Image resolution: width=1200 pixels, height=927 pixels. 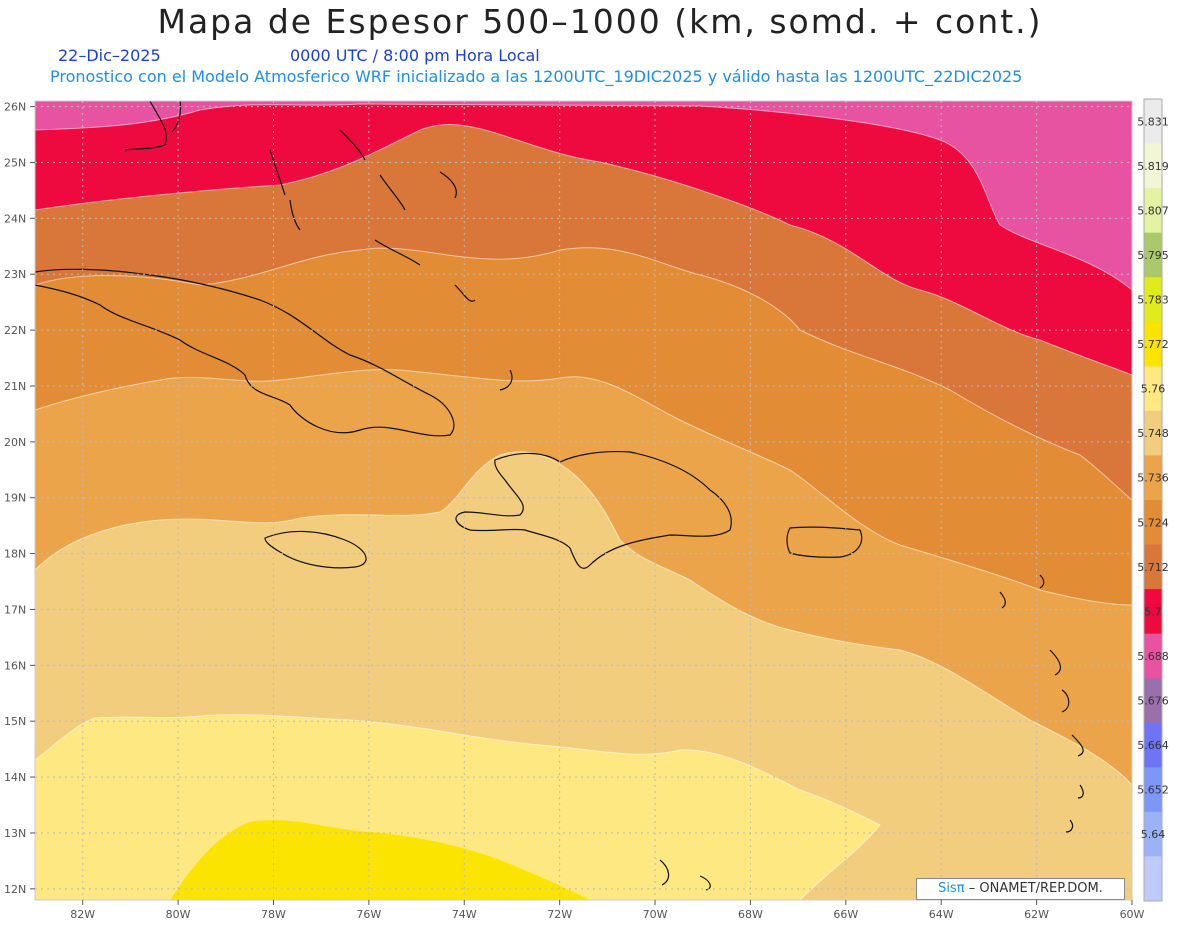 I want to click on colorbar-label: 5.7, so click(x=1153, y=611).